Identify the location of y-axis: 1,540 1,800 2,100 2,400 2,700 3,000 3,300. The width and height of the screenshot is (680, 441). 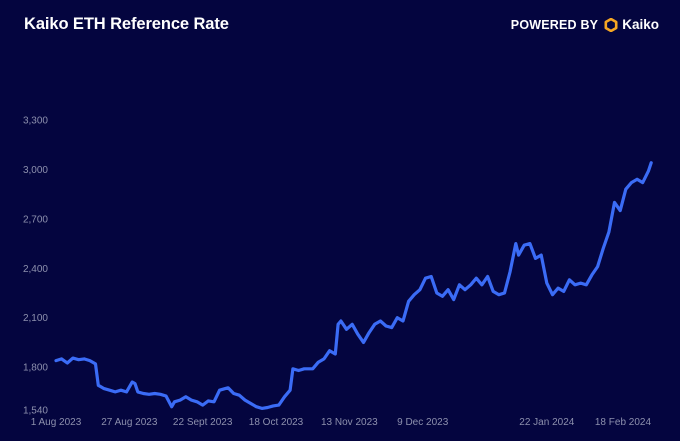
(35, 266).